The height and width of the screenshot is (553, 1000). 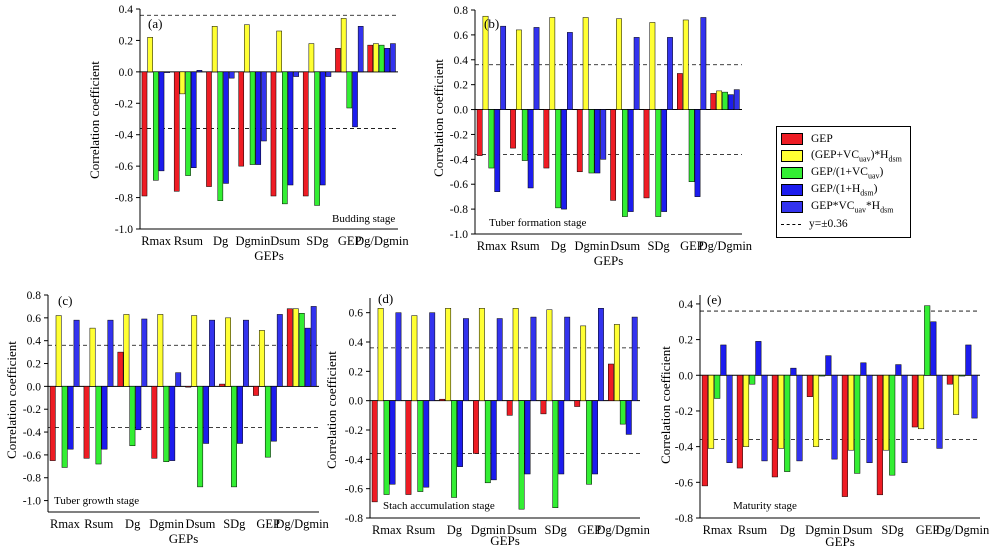 What do you see at coordinates (844, 190) in the screenshot?
I see `legend-label: GEP/(1+Hdsm)` at bounding box center [844, 190].